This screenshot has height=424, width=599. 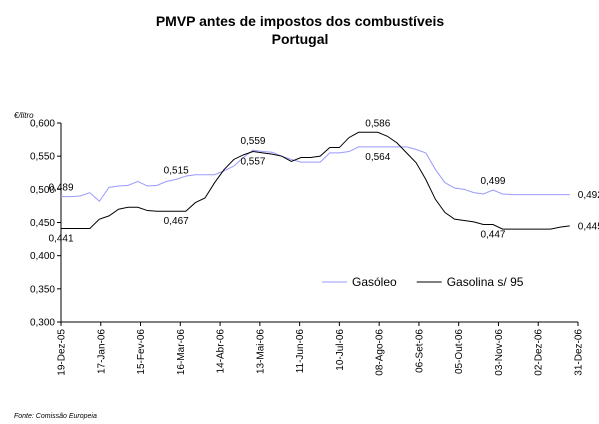 I want to click on data-label: 0,564, so click(x=377, y=157).